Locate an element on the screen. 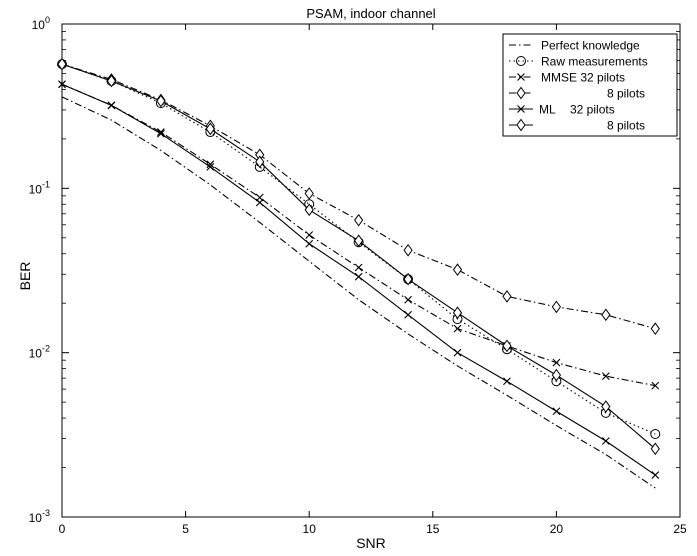 This screenshot has height=556, width=697. y-tick-label: 10⁻³ is located at coordinates (39, 516).